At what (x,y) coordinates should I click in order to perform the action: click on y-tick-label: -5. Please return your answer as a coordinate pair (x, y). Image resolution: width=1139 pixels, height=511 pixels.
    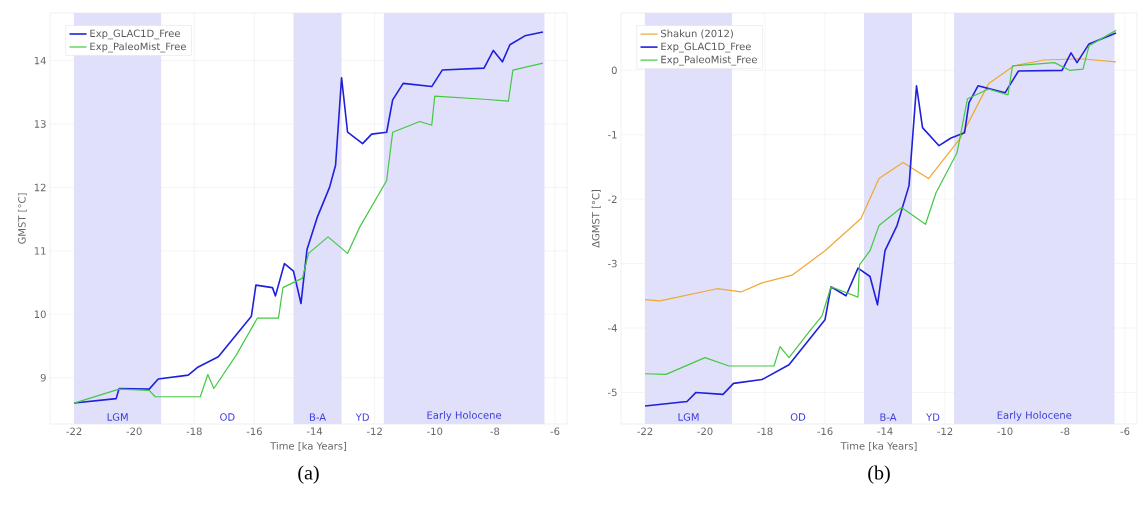
    Looking at the image, I should click on (612, 392).